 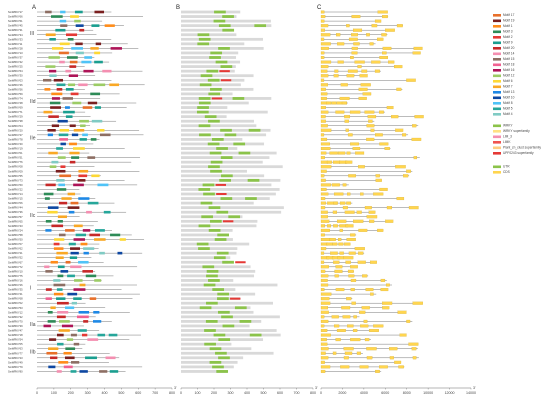 What do you see at coordinates (121, 393) in the screenshot?
I see `axis-tick-label: 500` at bounding box center [121, 393].